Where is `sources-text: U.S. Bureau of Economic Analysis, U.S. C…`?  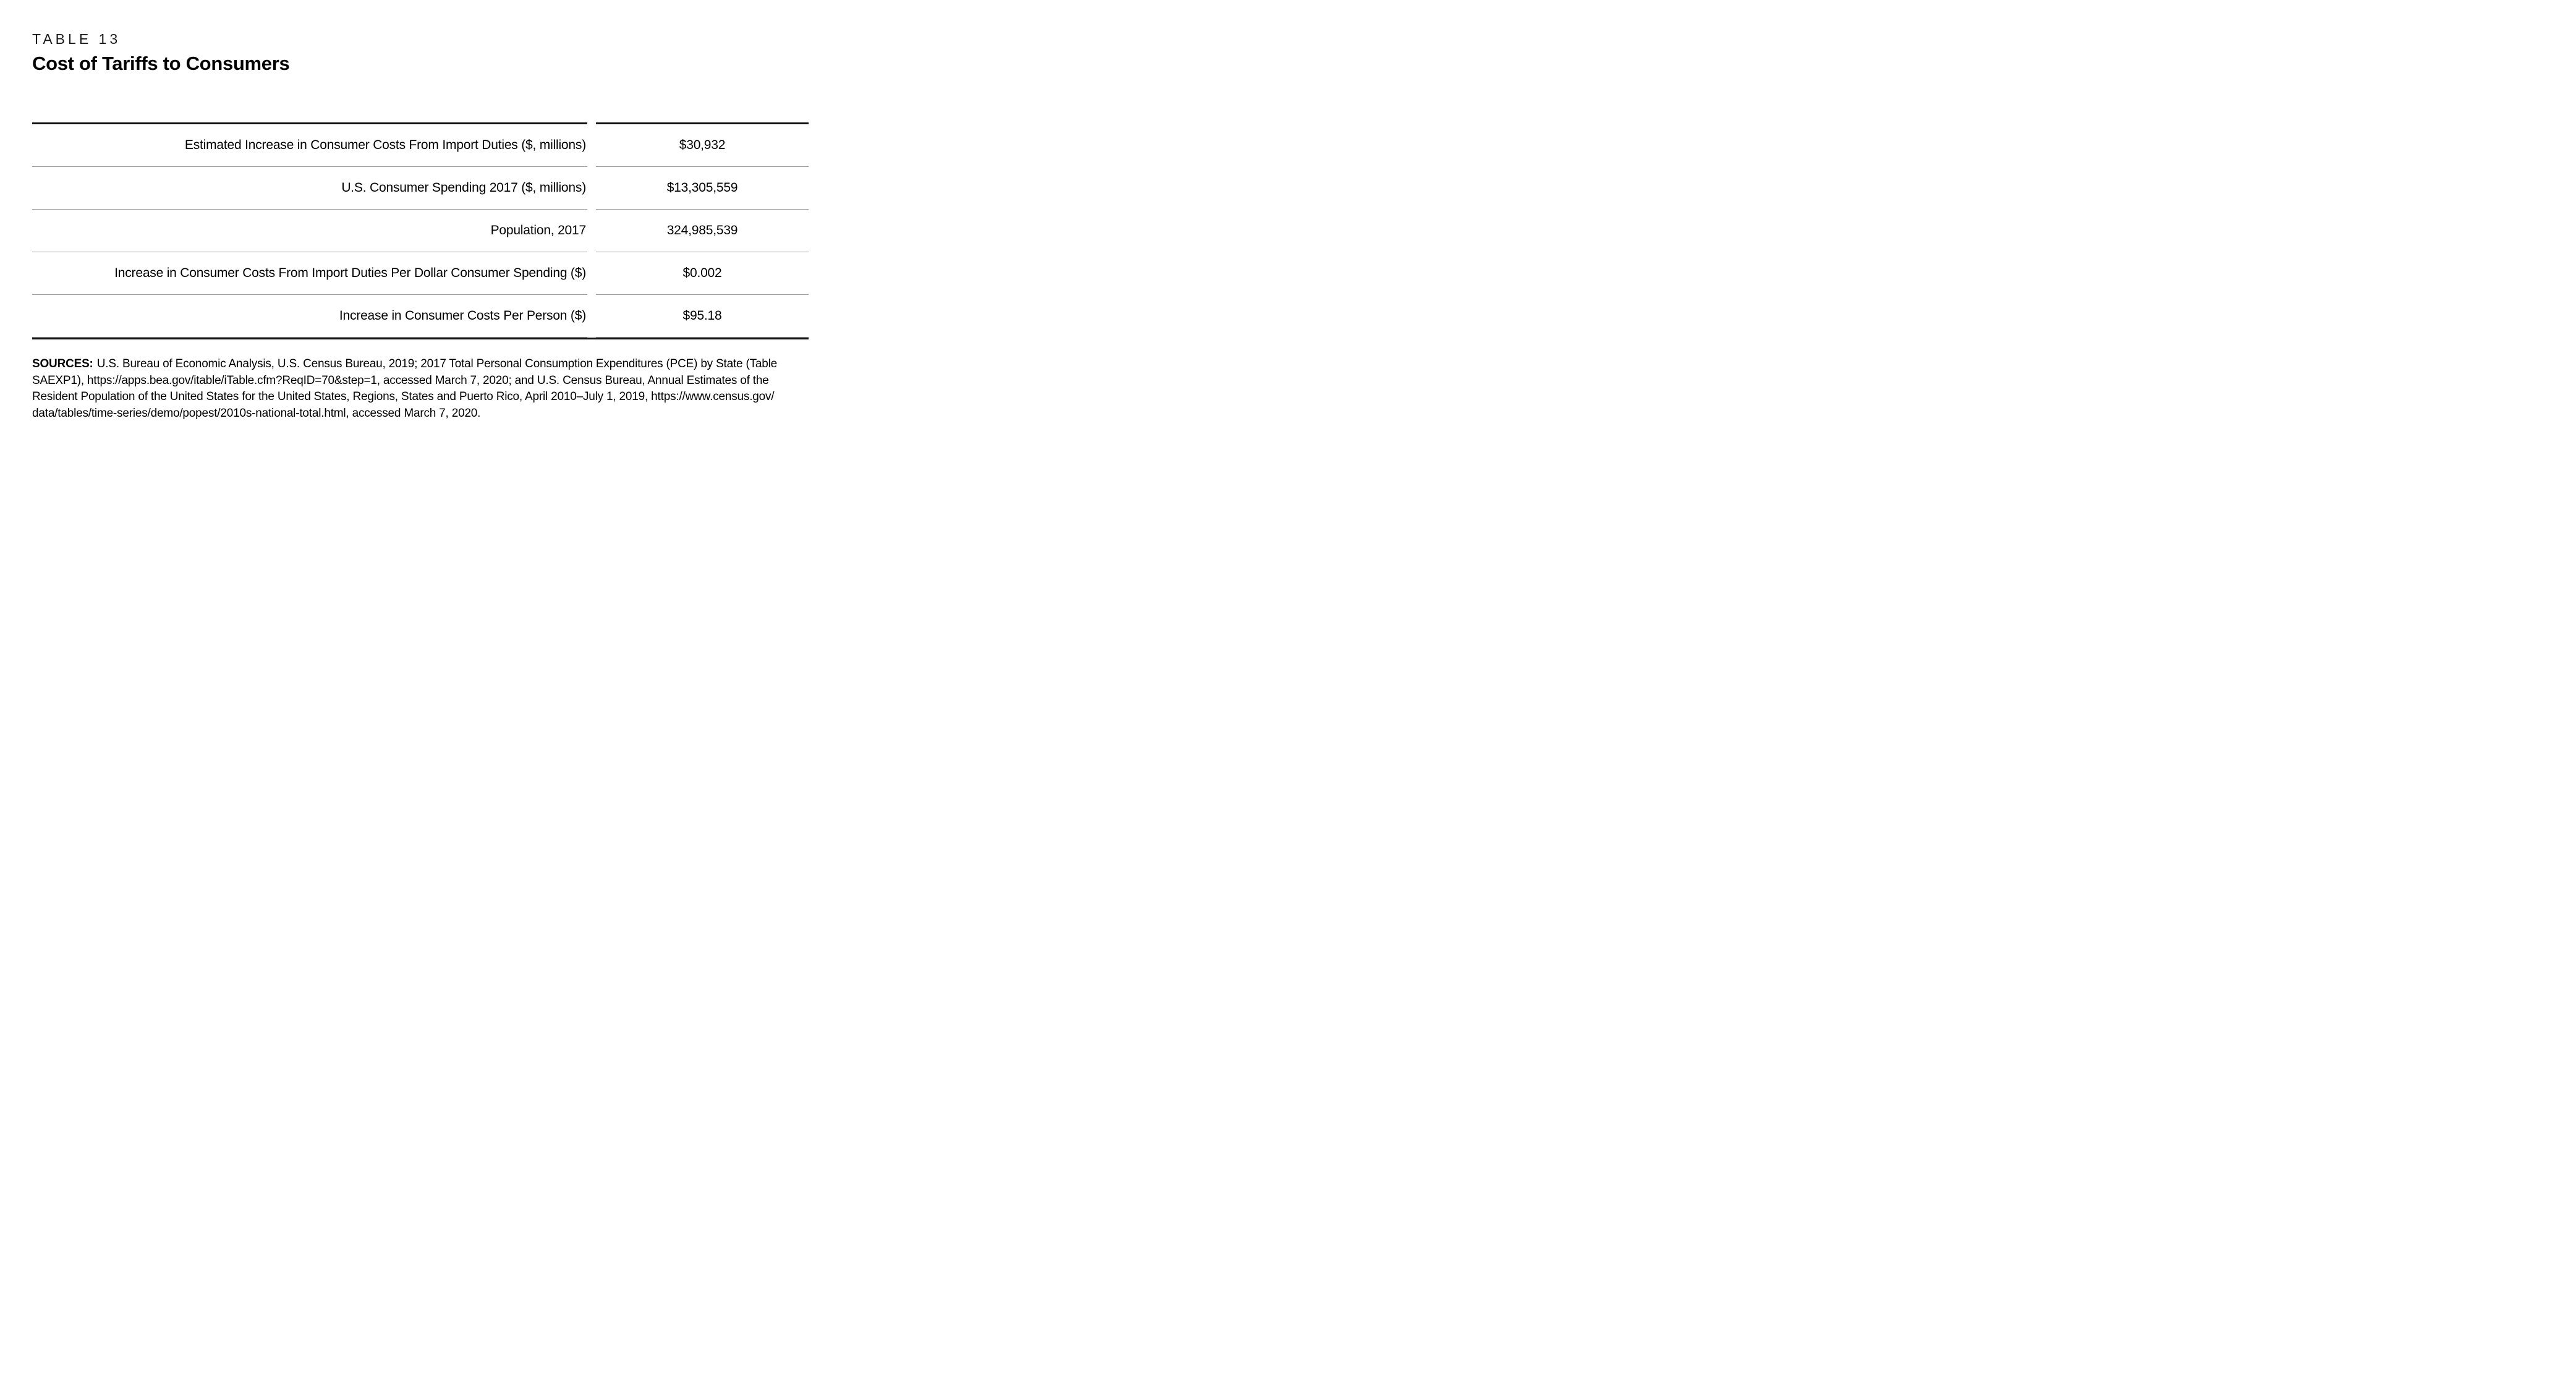 sources-text: U.S. Bureau of Economic Analysis, U.S. C… is located at coordinates (437, 363).